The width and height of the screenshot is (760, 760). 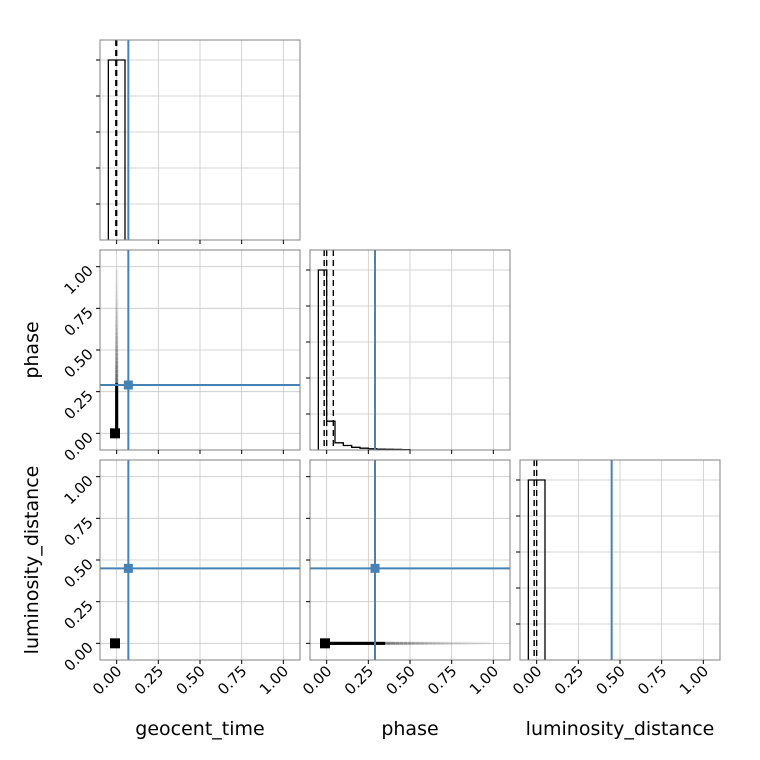 I want to click on scatter-luminosity_distance-vs-phase: 0.00 0.25 0.50 0.75 1.00, so click(x=405, y=578).